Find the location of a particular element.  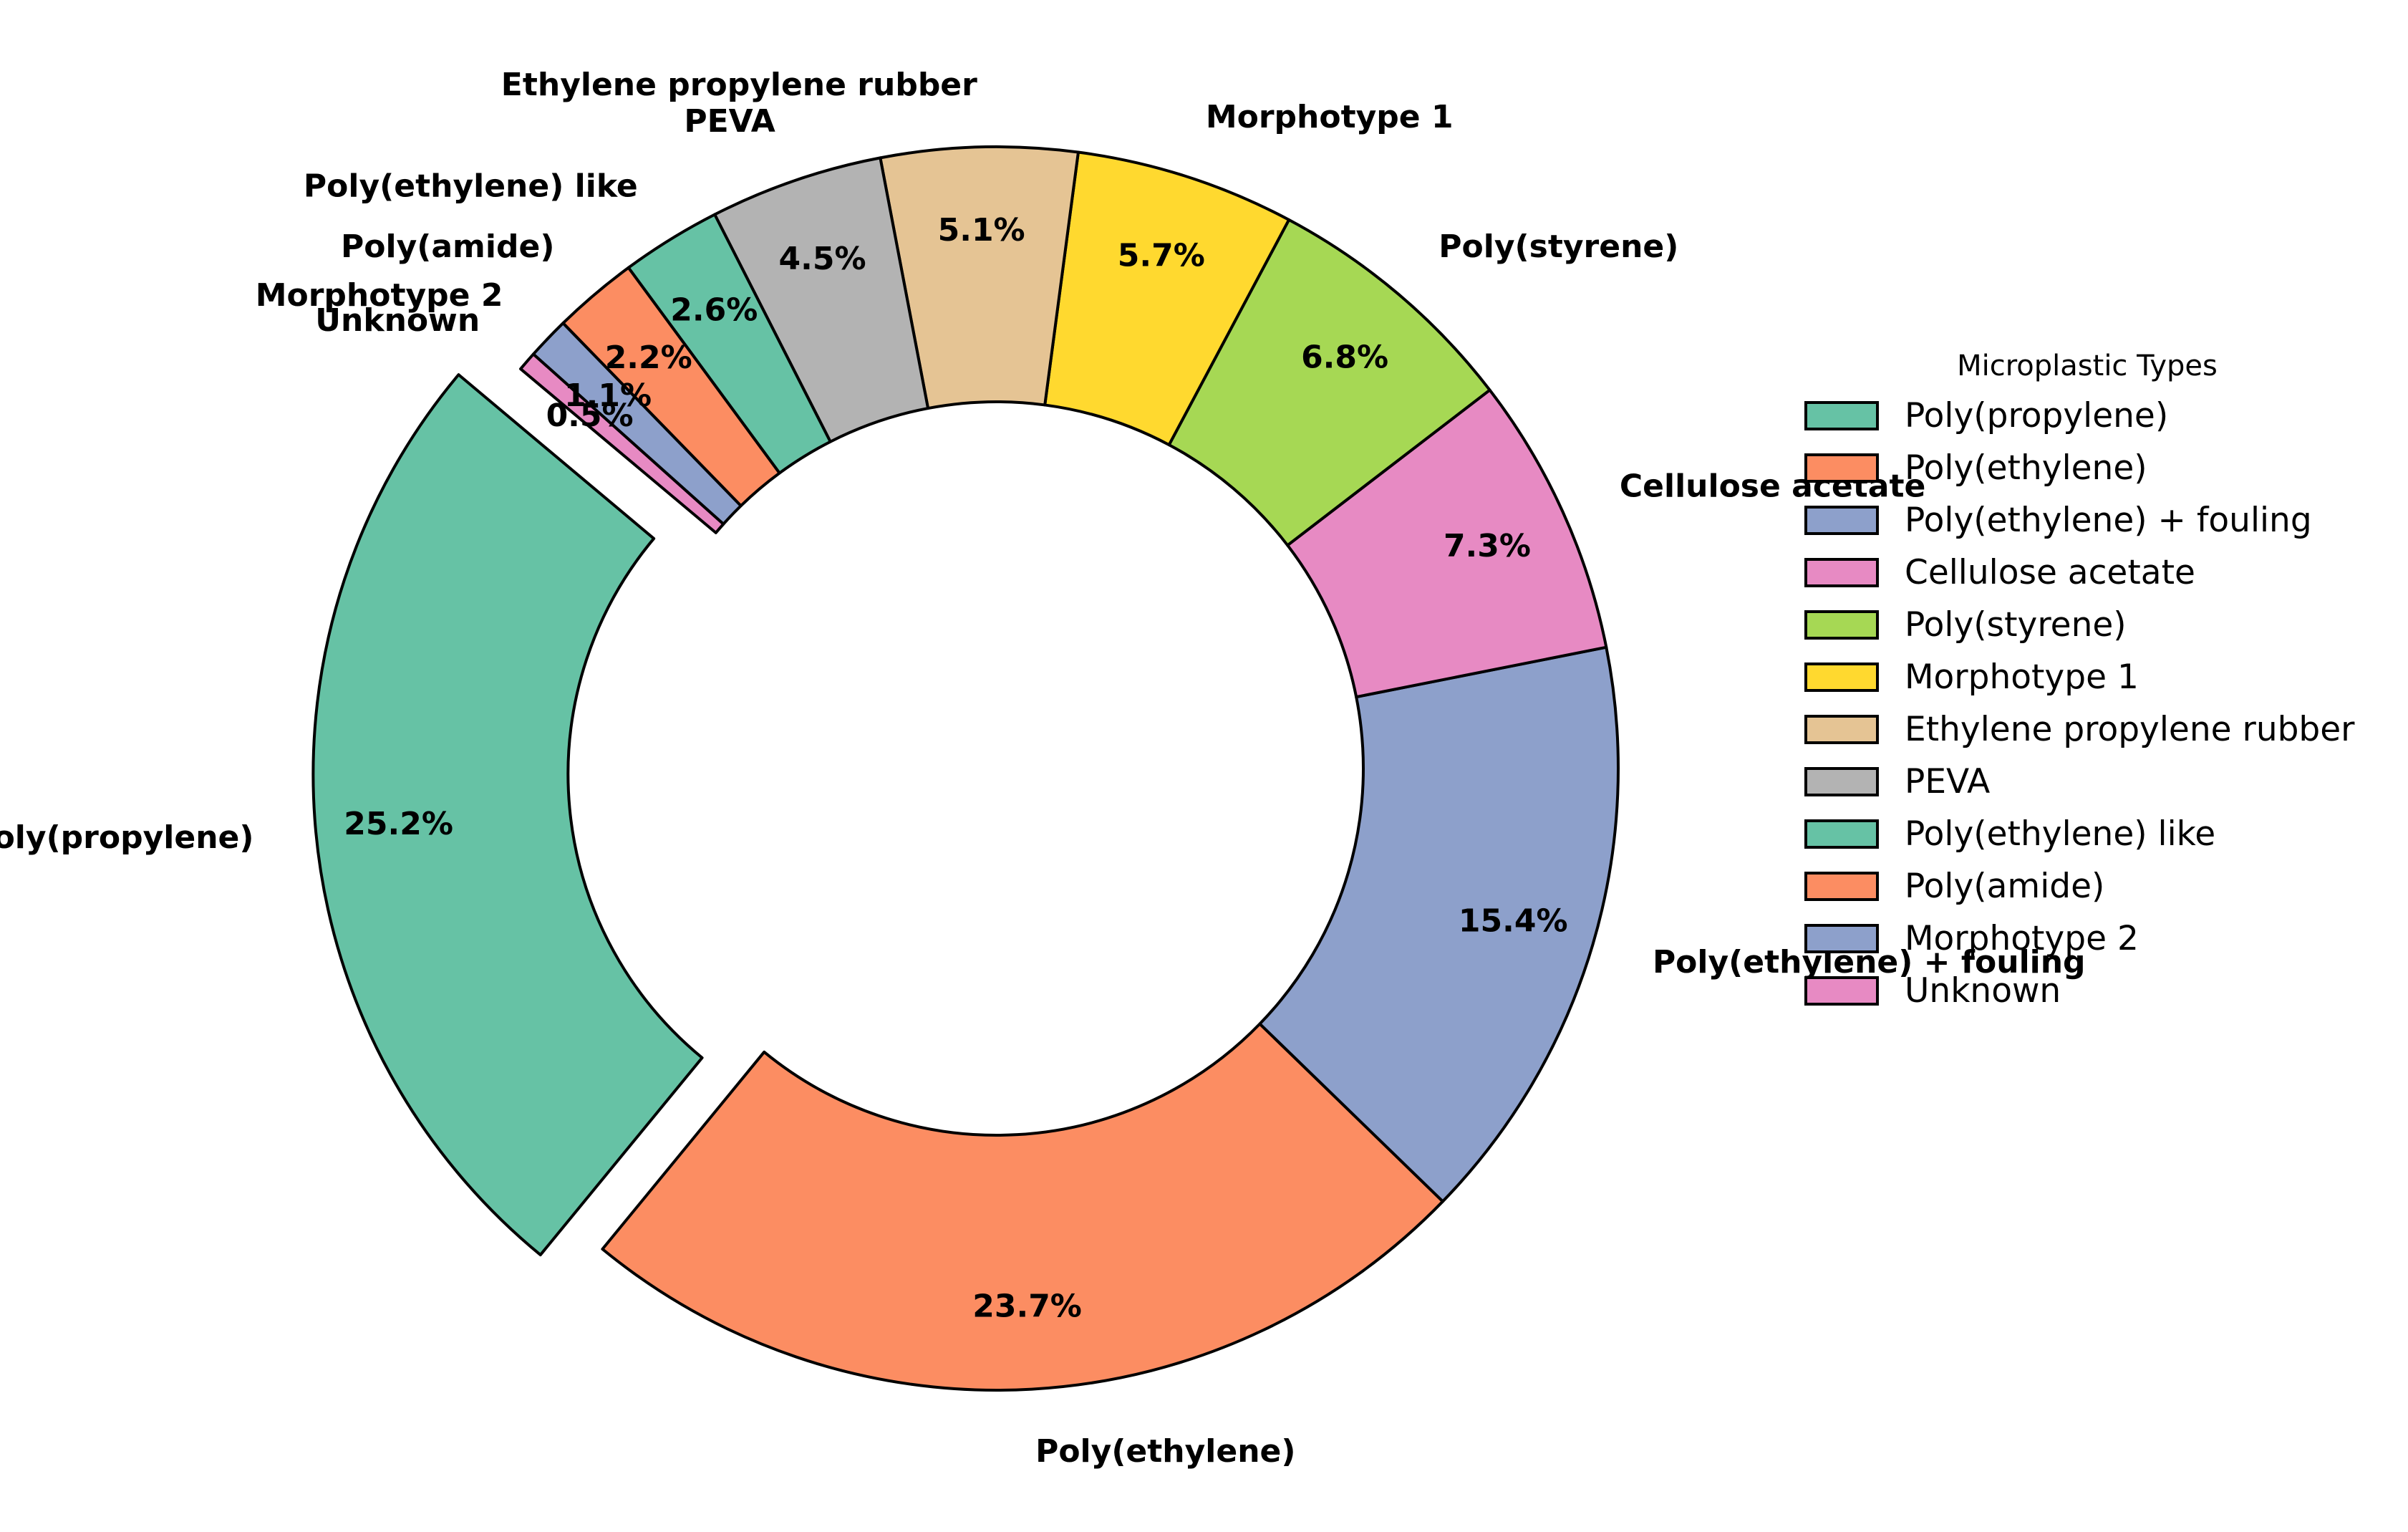

percent-label-ethylene-propylene-rubber: 5.1% is located at coordinates (981, 231).